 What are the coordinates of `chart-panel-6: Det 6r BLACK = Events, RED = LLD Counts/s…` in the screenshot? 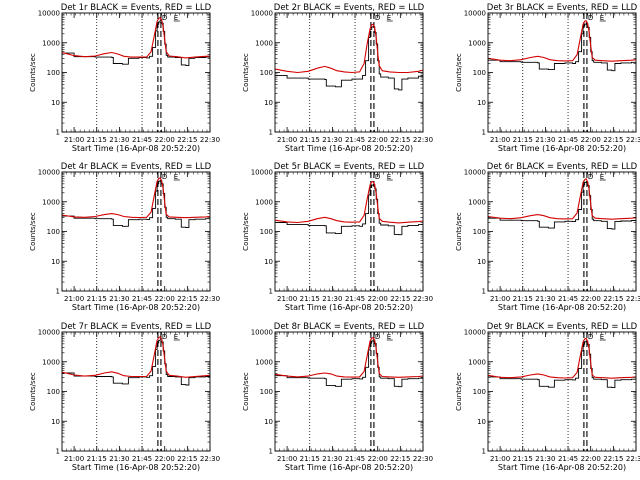 It's located at (547, 237).